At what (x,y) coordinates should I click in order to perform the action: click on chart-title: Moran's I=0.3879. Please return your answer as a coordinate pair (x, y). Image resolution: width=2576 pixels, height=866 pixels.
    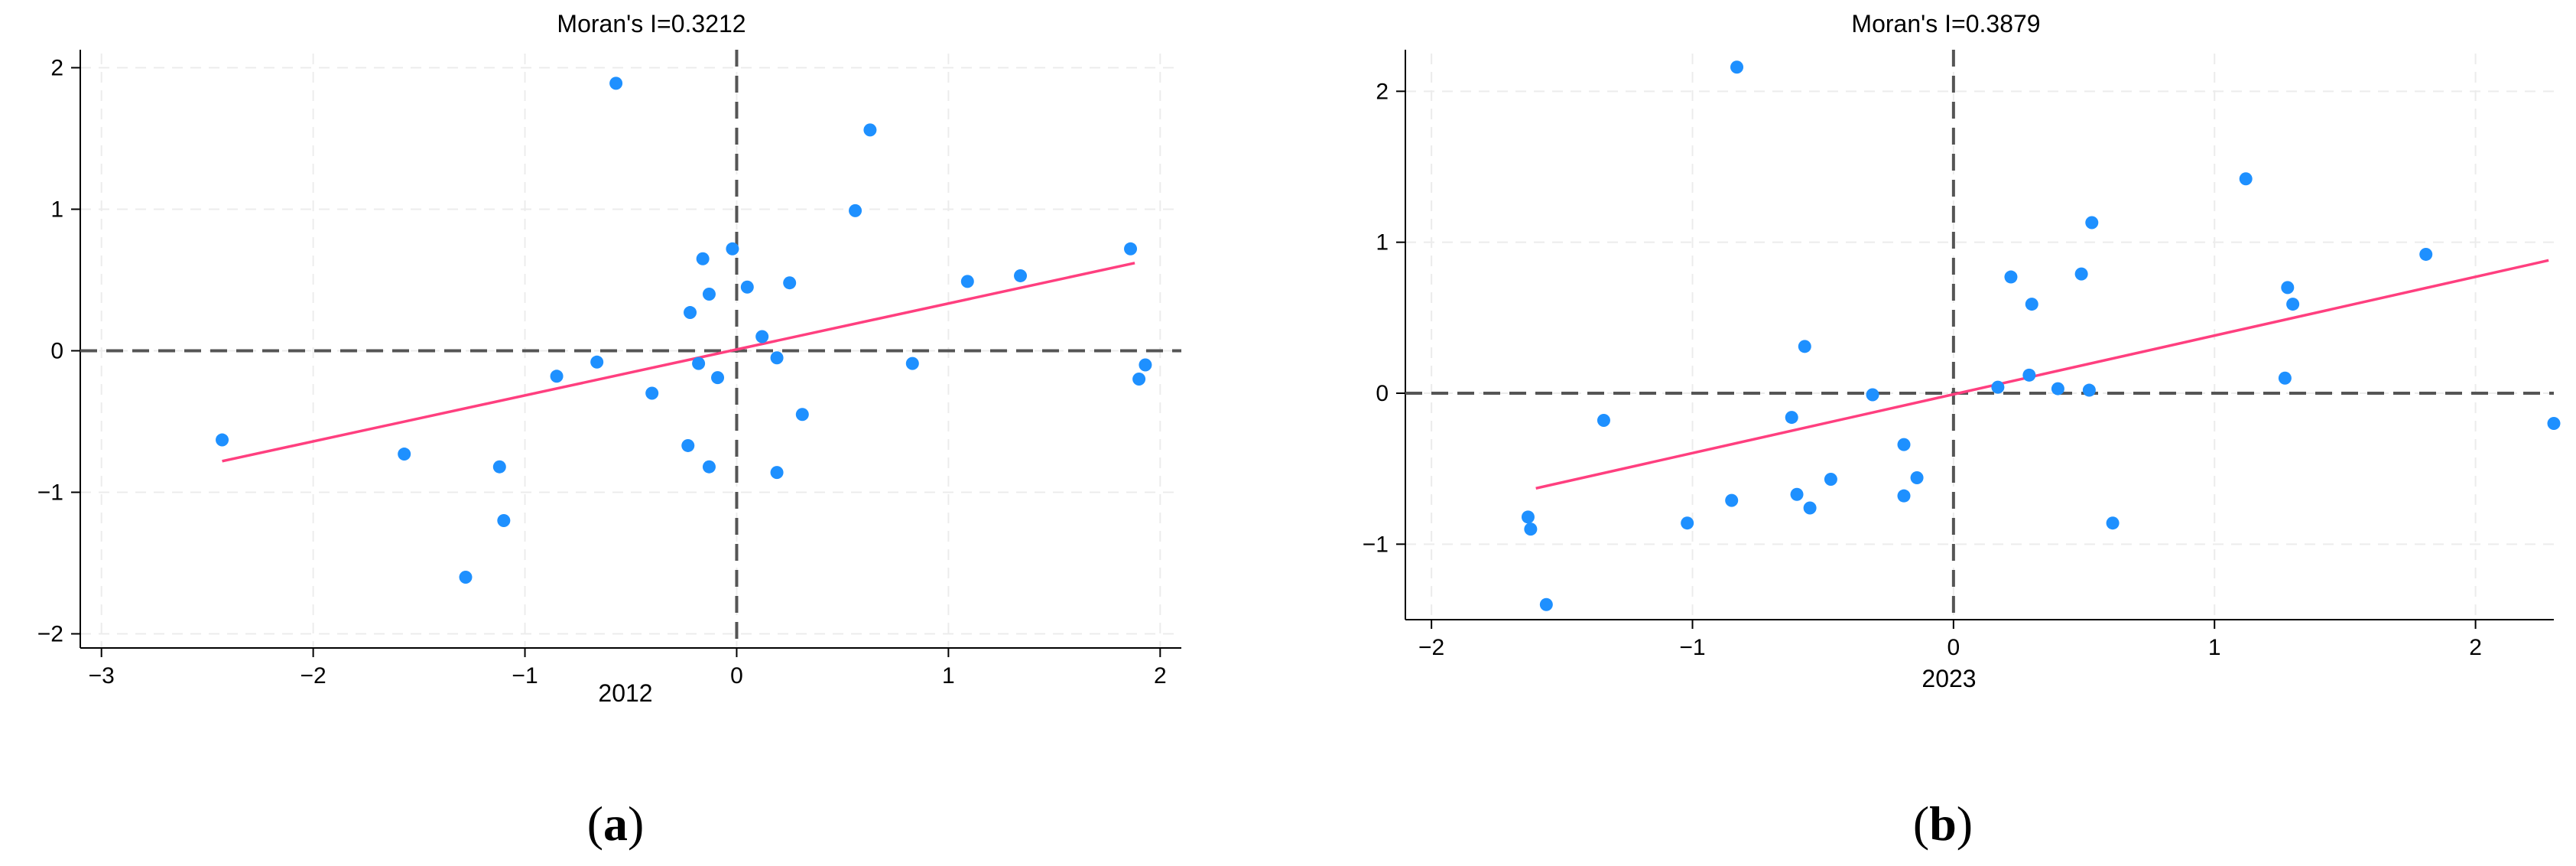
    Looking at the image, I should click on (1946, 23).